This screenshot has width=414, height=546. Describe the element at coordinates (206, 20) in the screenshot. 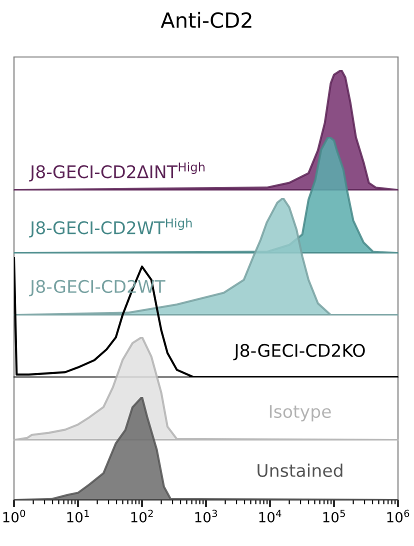

I see `chart-title: Anti-CD2` at that location.